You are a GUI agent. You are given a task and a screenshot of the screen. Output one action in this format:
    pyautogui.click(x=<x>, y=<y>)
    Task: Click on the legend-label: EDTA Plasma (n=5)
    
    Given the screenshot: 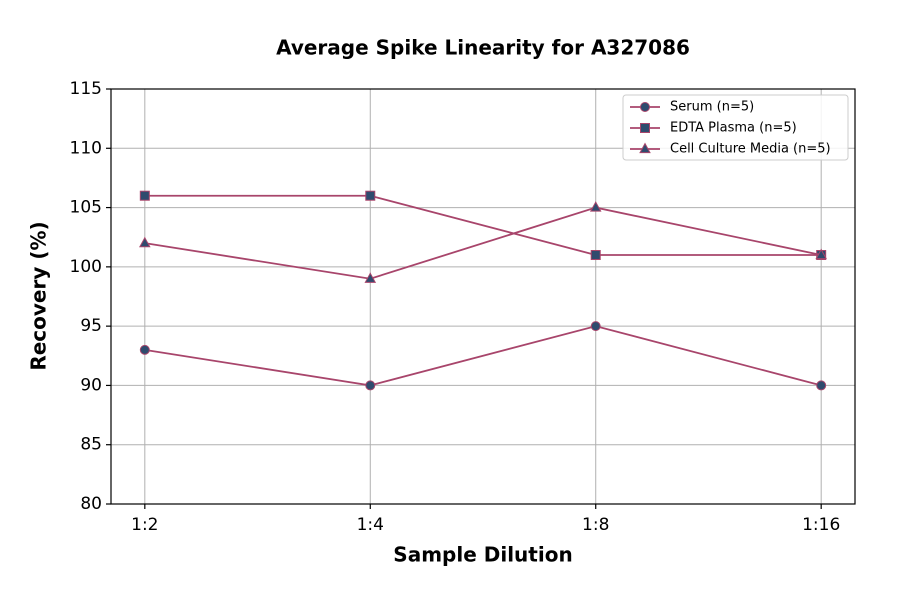 What is the action you would take?
    pyautogui.click(x=733, y=128)
    